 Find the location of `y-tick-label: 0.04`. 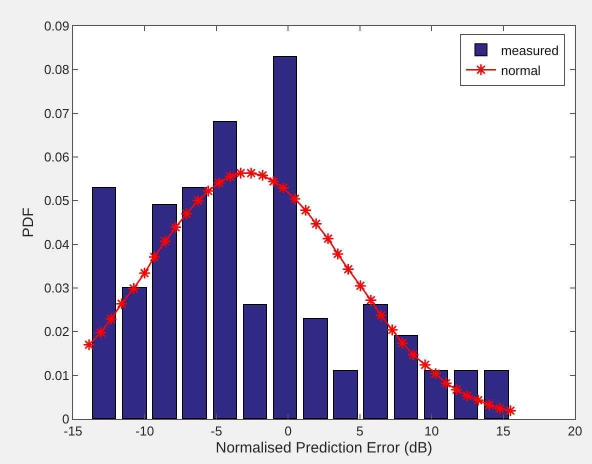

y-tick-label: 0.04 is located at coordinates (57, 244).